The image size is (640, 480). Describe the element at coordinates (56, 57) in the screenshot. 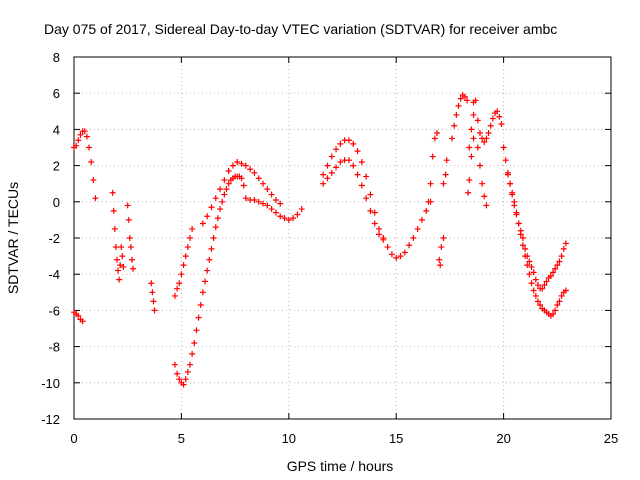

I see `y-tick-label: 8` at that location.